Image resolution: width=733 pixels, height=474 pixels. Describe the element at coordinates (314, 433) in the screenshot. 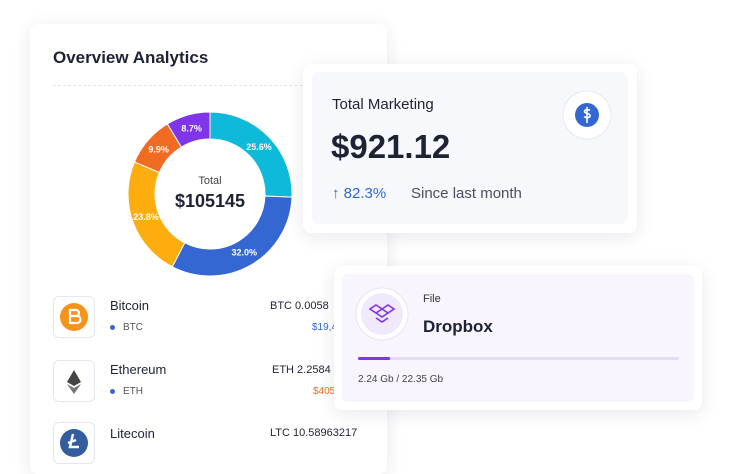

I see `coin-amount: LTC 10.58963217` at that location.